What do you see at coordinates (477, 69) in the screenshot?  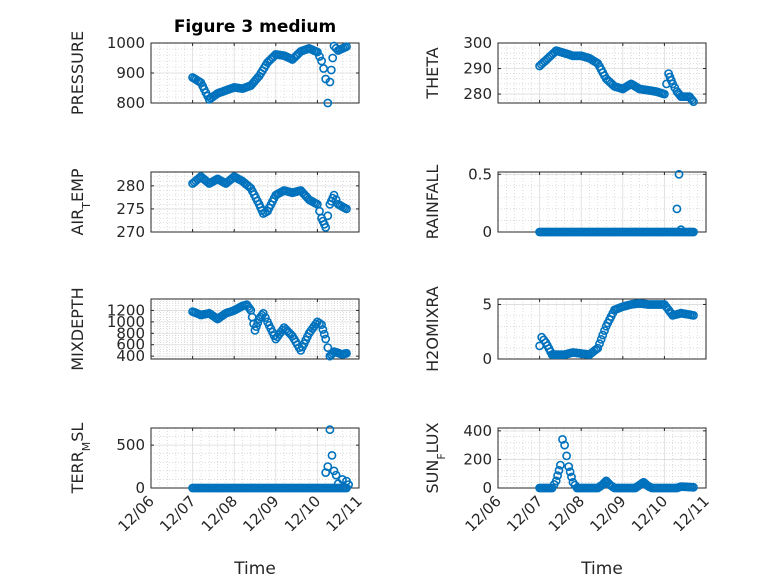 I see `y-tick-label: 290` at bounding box center [477, 69].